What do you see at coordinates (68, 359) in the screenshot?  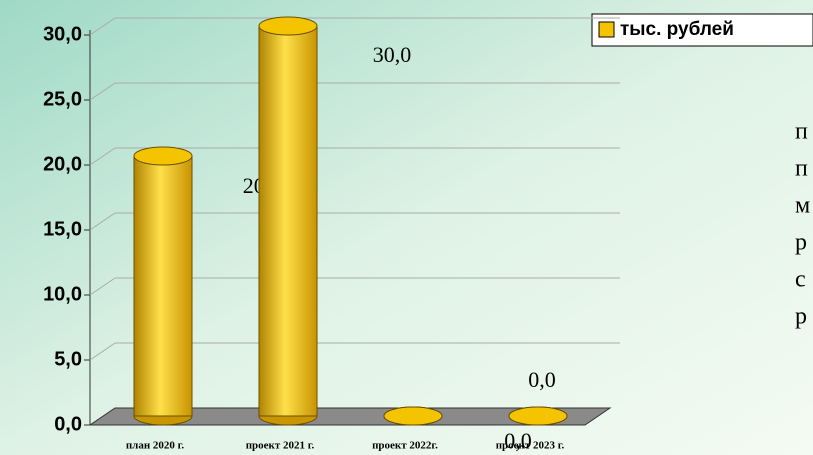 I see `y-tick-label: 5,0` at bounding box center [68, 359].